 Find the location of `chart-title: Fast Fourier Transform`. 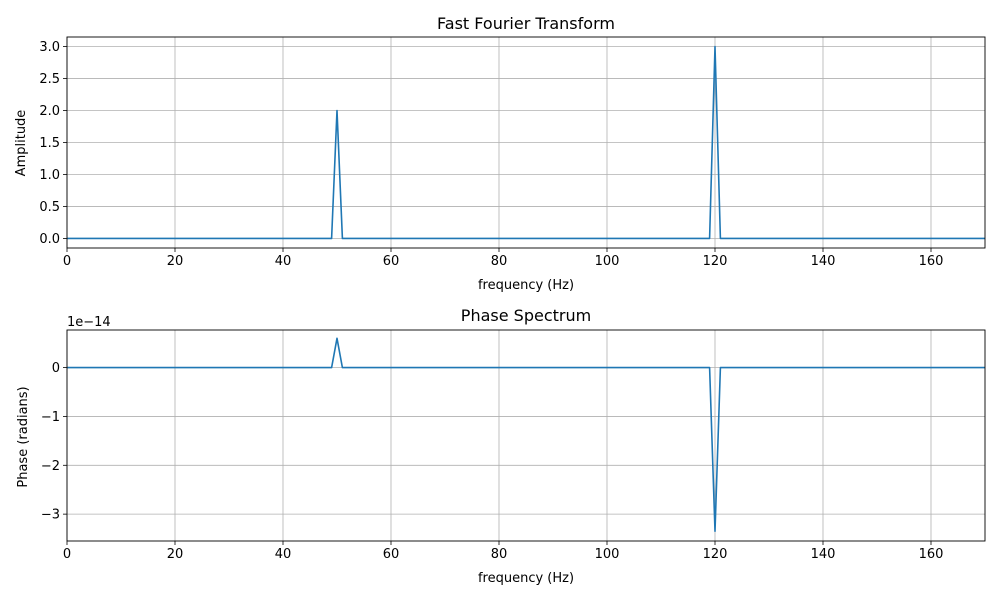

chart-title: Fast Fourier Transform is located at coordinates (526, 23).